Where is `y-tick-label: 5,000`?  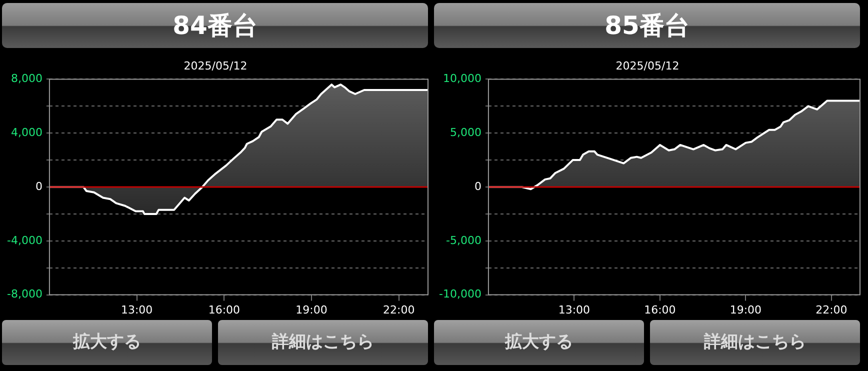 y-tick-label: 5,000 is located at coordinates (466, 132).